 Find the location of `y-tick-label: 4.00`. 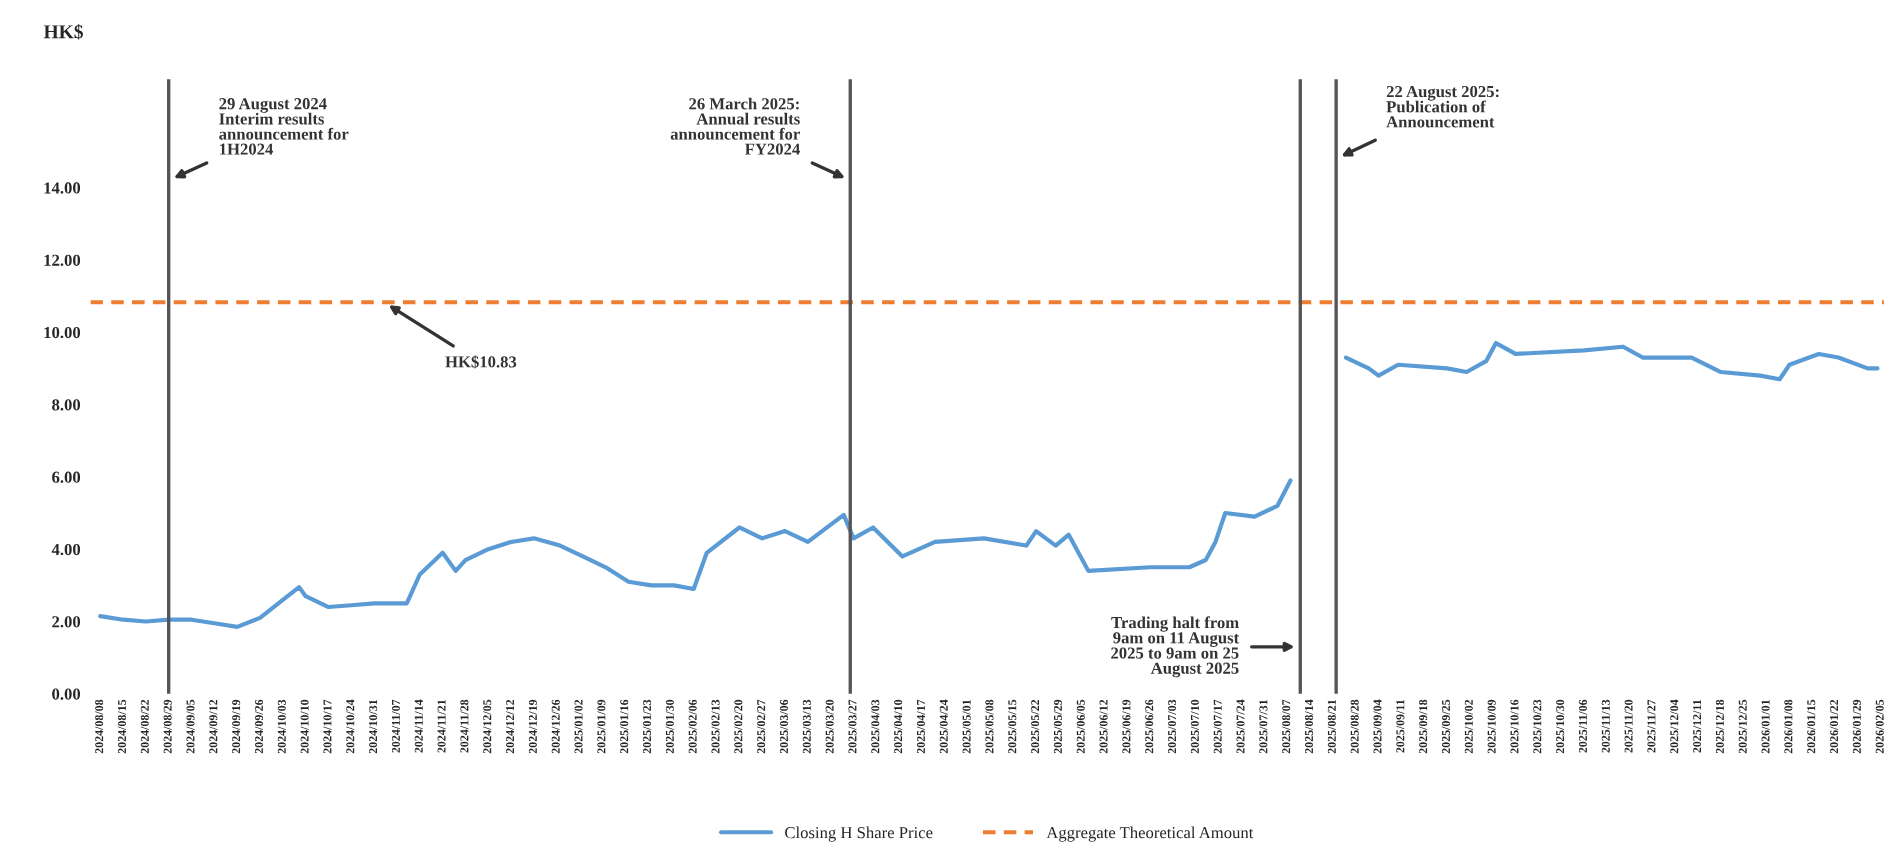

y-tick-label: 4.00 is located at coordinates (66, 549).